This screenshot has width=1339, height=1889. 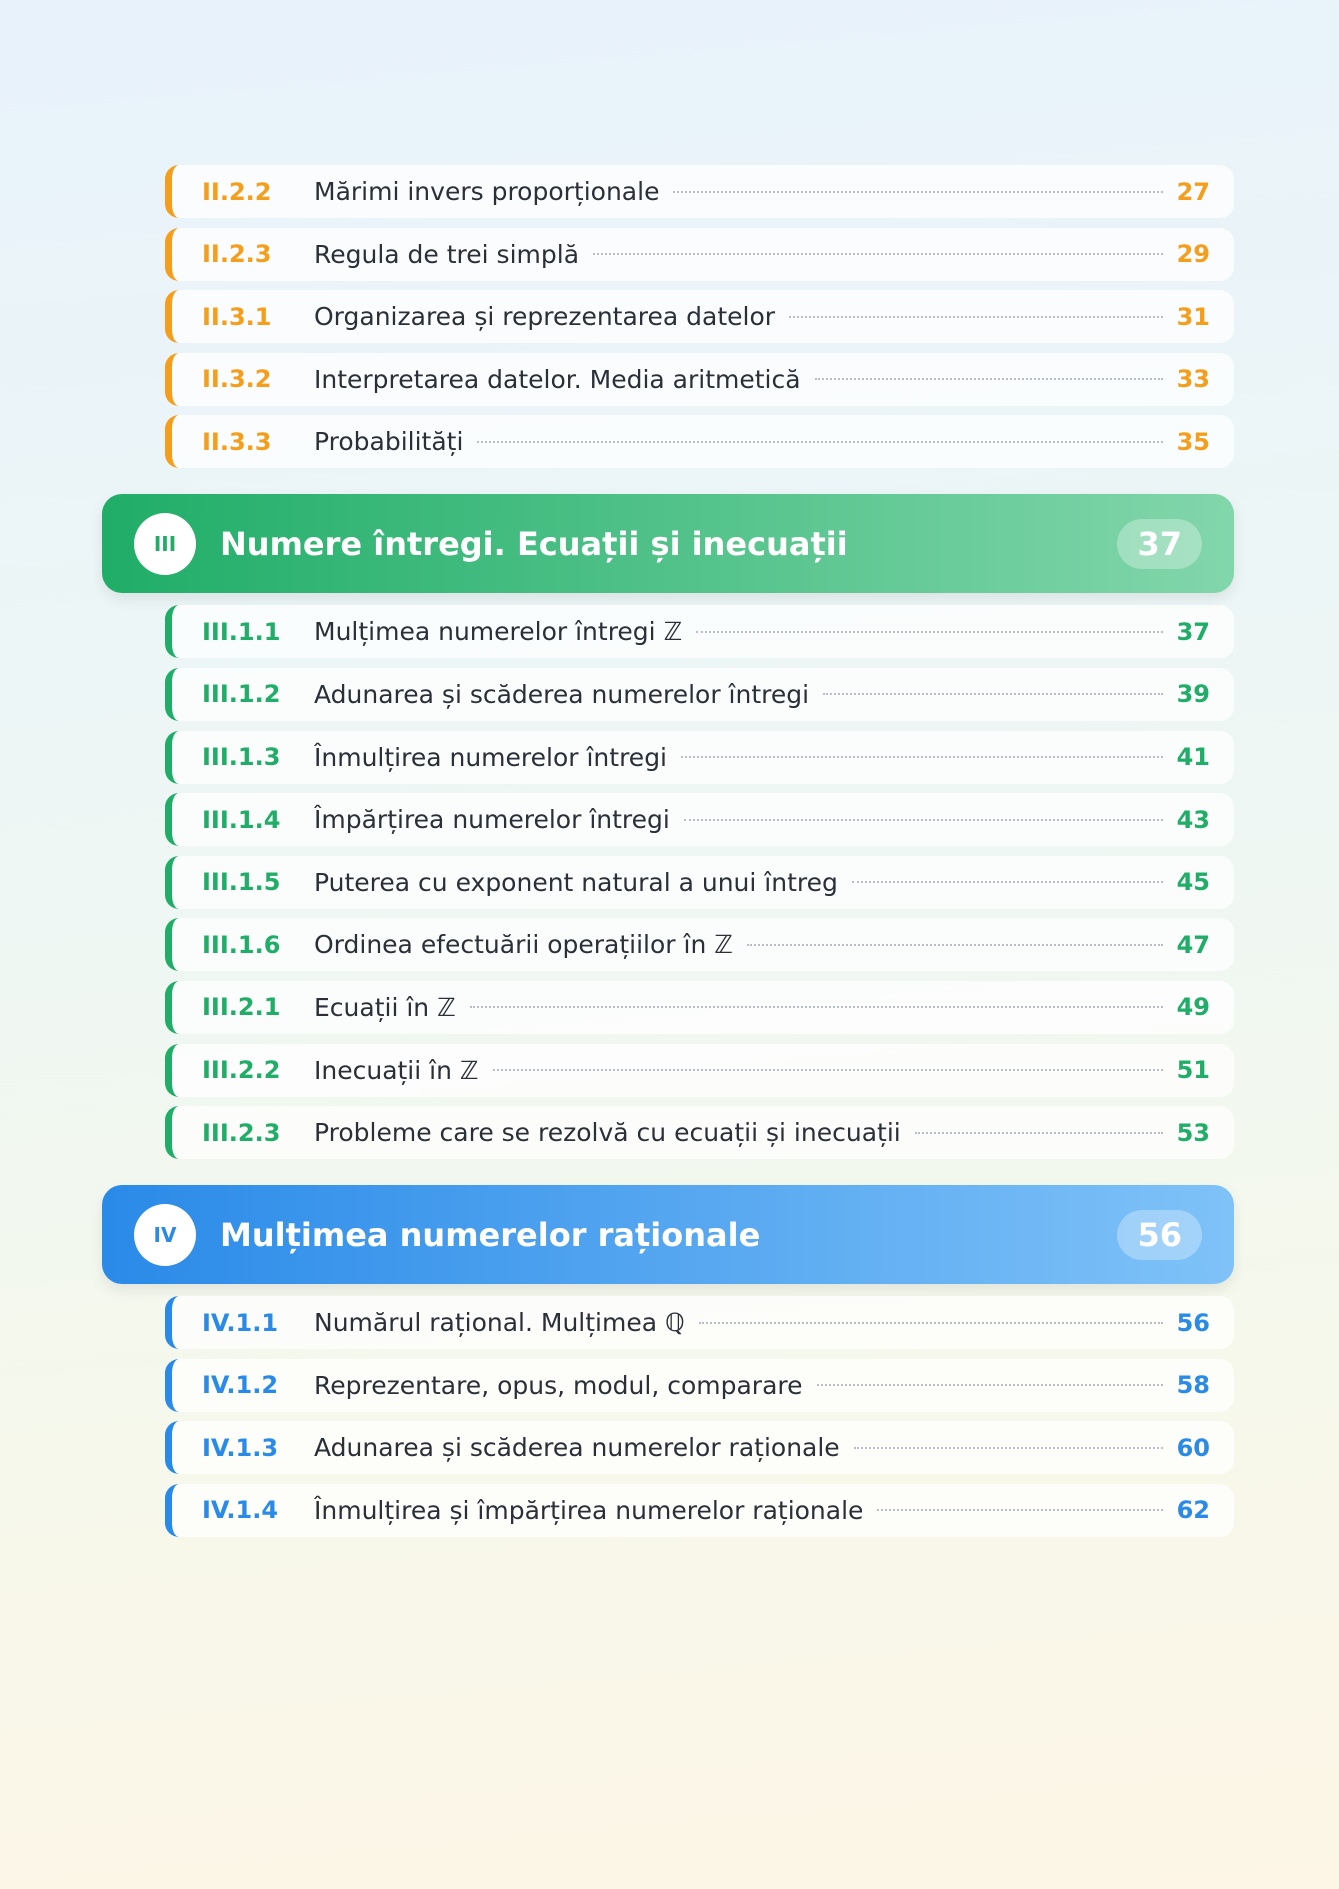 I want to click on entry-line: Organizarea și reprezentarea datelor 31, so click(x=774, y=316).